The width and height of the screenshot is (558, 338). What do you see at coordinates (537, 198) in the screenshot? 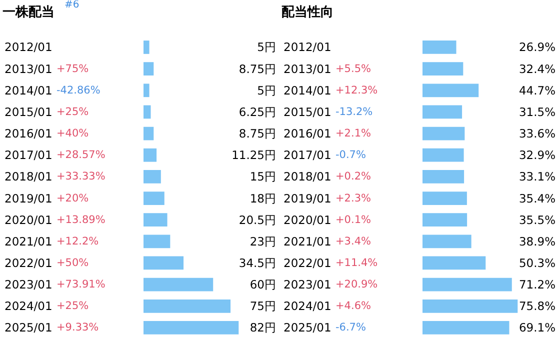
I see `data-label: 35.4%` at bounding box center [537, 198].